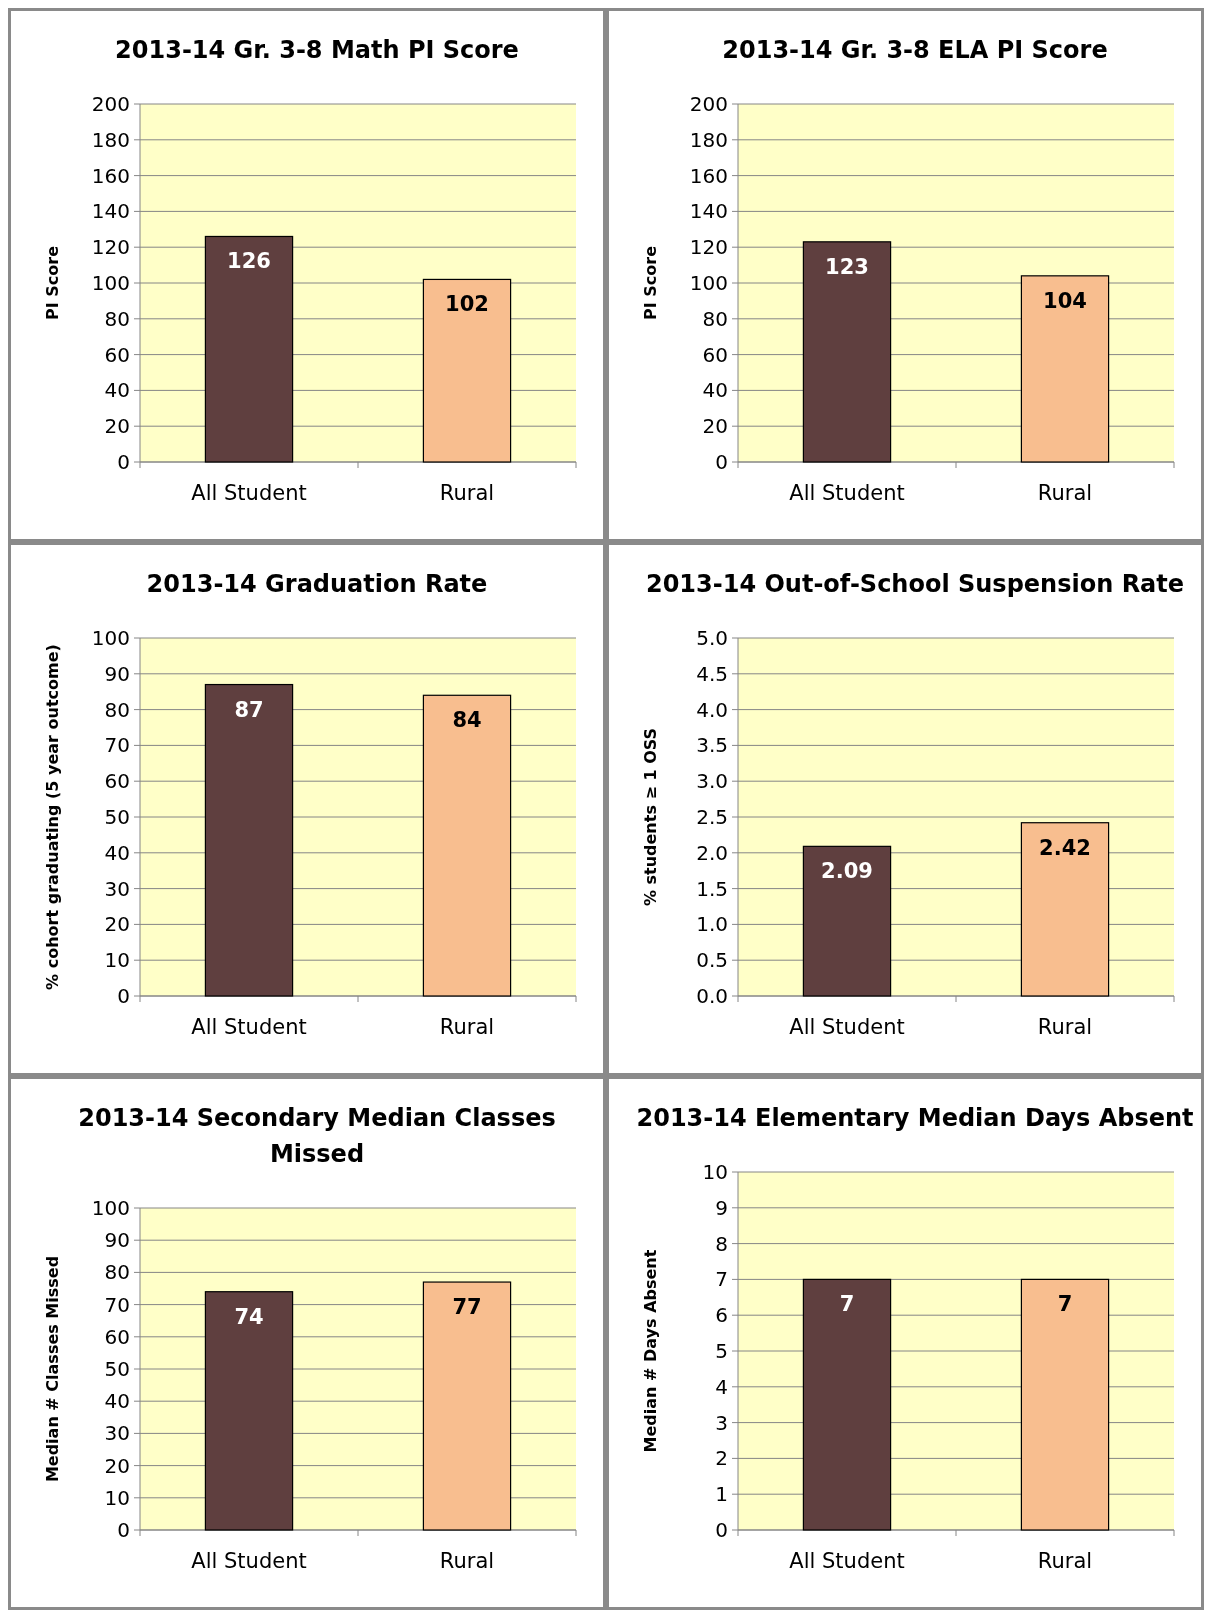  What do you see at coordinates (721, 1386) in the screenshot?
I see `y-tick-label: 4` at bounding box center [721, 1386].